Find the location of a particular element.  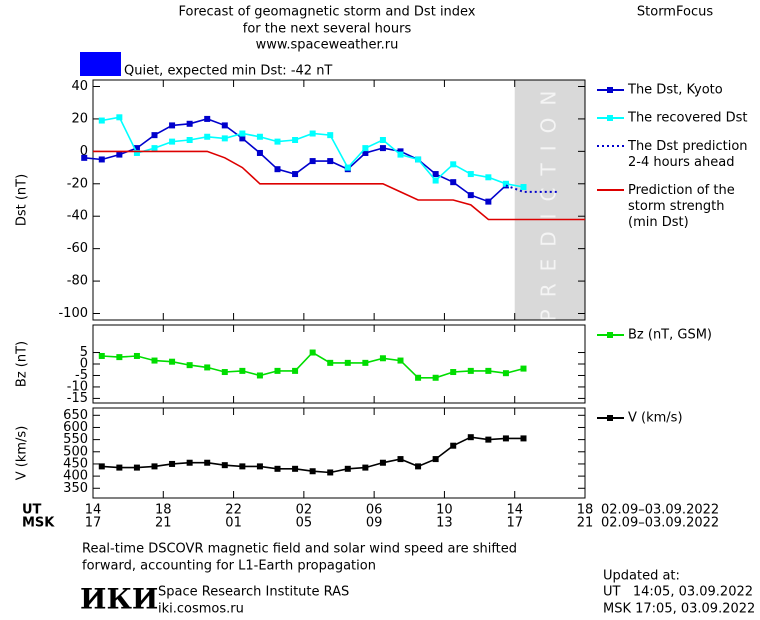

y-tick-label: -60 is located at coordinates (77, 248).